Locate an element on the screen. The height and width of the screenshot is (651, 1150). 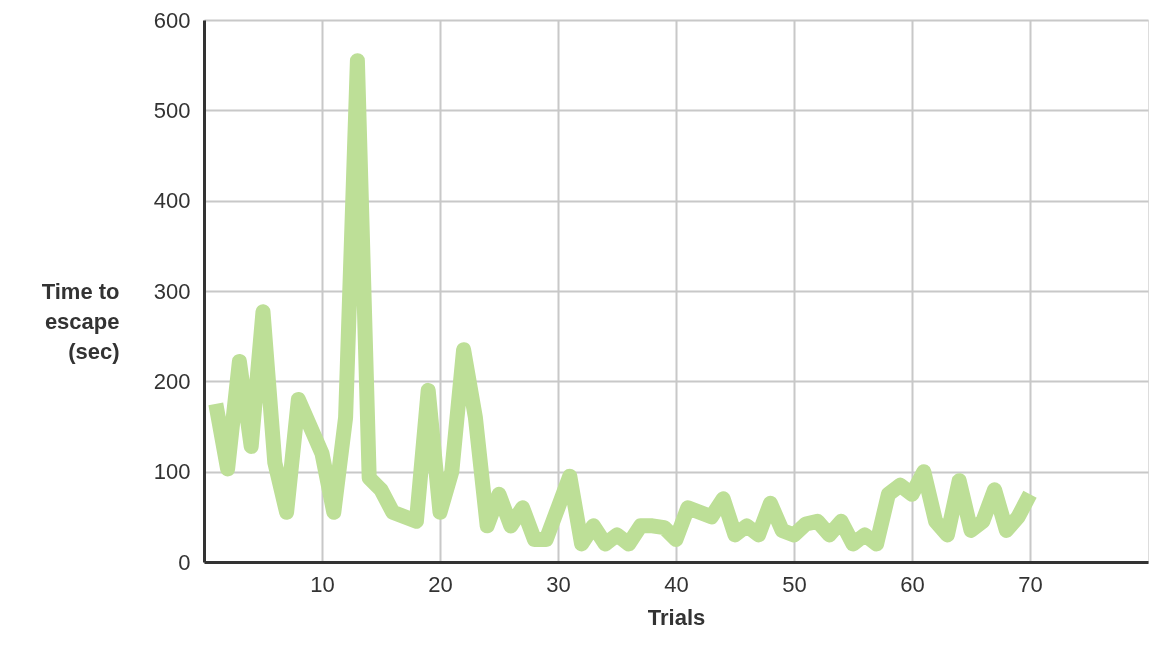
y-axis-title: Time to escape (sec) is located at coordinates (80, 321).